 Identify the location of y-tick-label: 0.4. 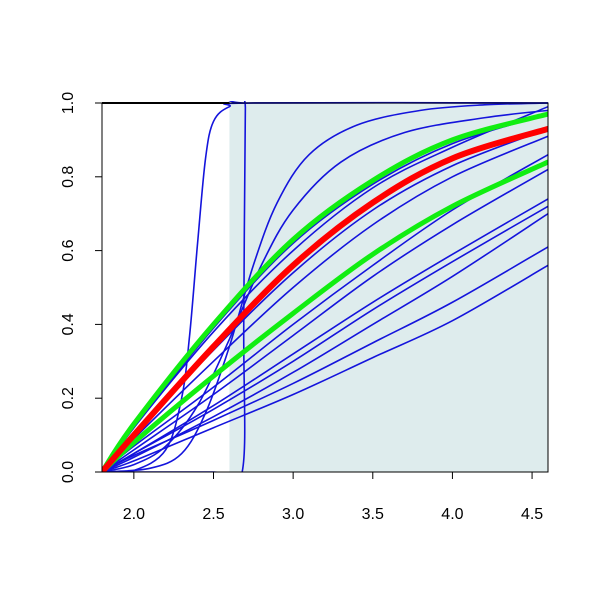
(68, 324).